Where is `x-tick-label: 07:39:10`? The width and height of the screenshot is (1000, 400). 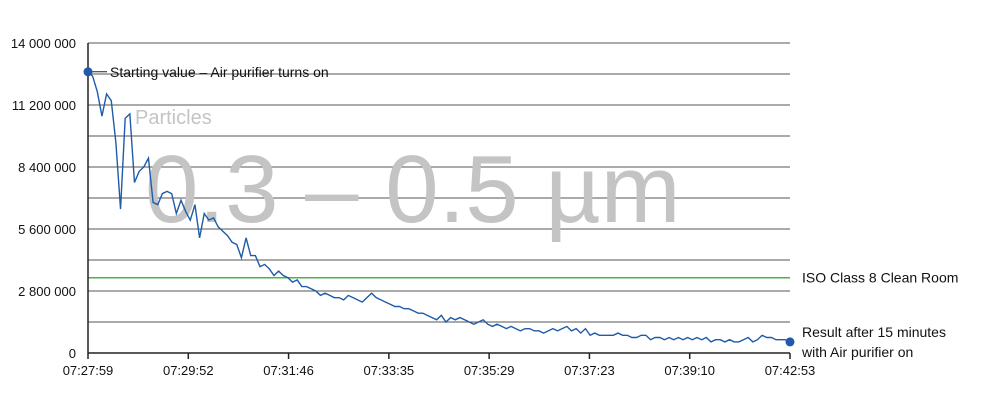 x-tick-label: 07:39:10 is located at coordinates (689, 370).